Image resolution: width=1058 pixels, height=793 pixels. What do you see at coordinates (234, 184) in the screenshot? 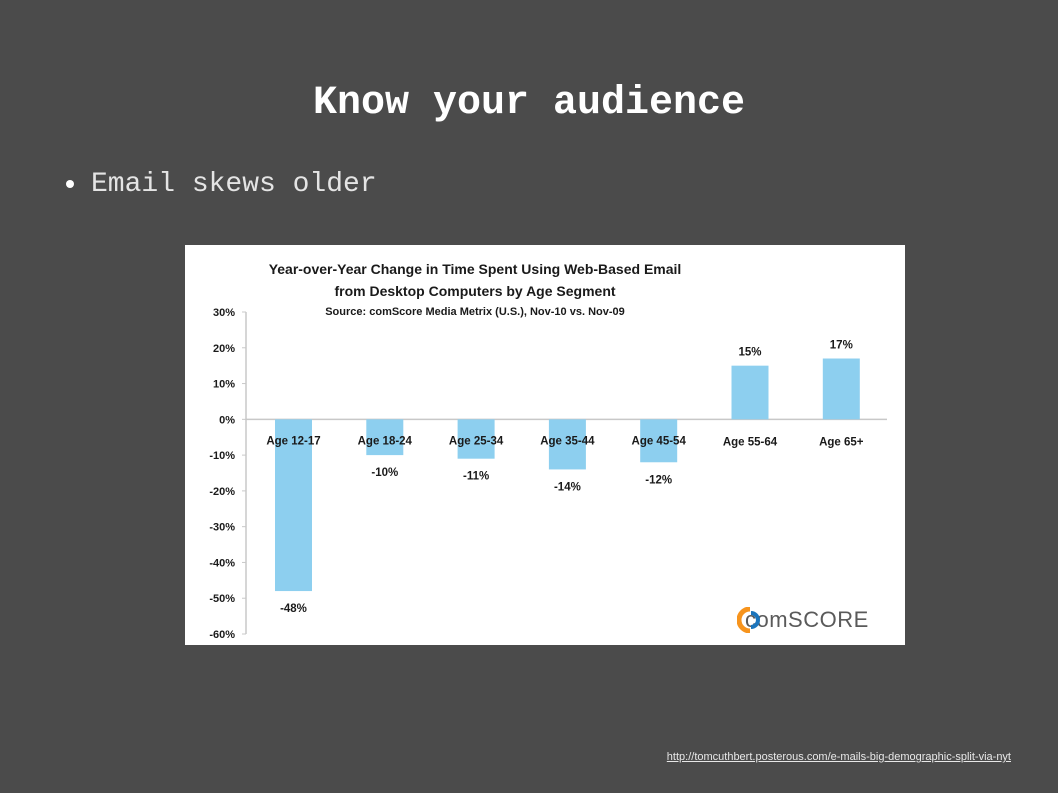
I see `bullet-text: Email skews older` at bounding box center [234, 184].